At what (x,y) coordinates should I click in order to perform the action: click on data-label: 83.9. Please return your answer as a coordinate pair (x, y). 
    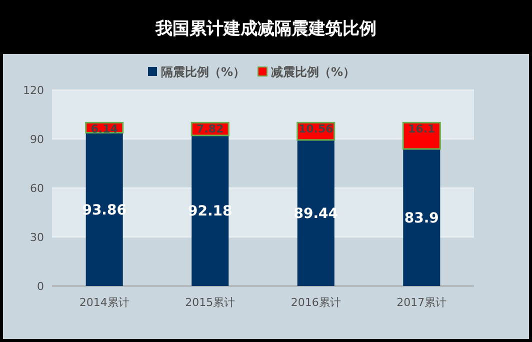
    Looking at the image, I should click on (421, 218).